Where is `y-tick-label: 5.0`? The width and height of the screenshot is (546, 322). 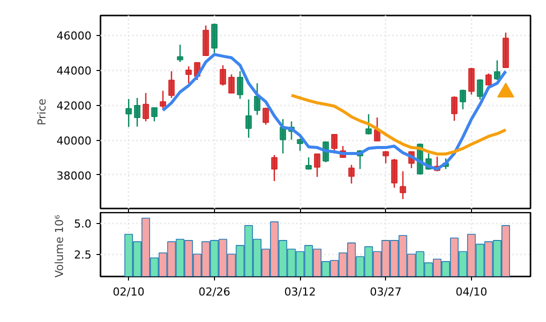
y-tick-label: 5.0 is located at coordinates (83, 224).